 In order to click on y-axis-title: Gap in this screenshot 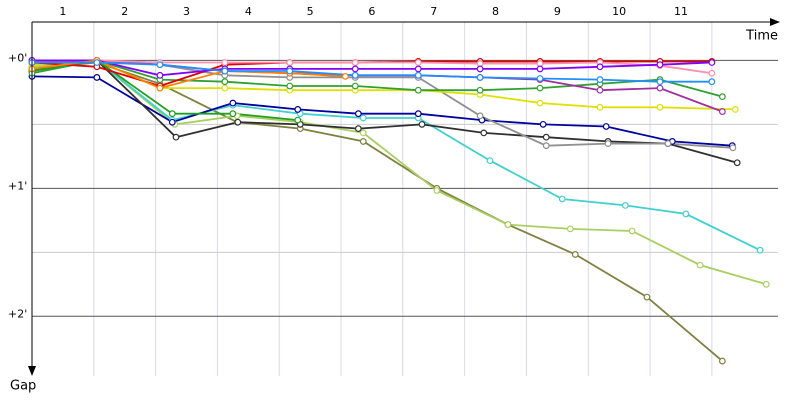, I will do `click(23, 386)`.